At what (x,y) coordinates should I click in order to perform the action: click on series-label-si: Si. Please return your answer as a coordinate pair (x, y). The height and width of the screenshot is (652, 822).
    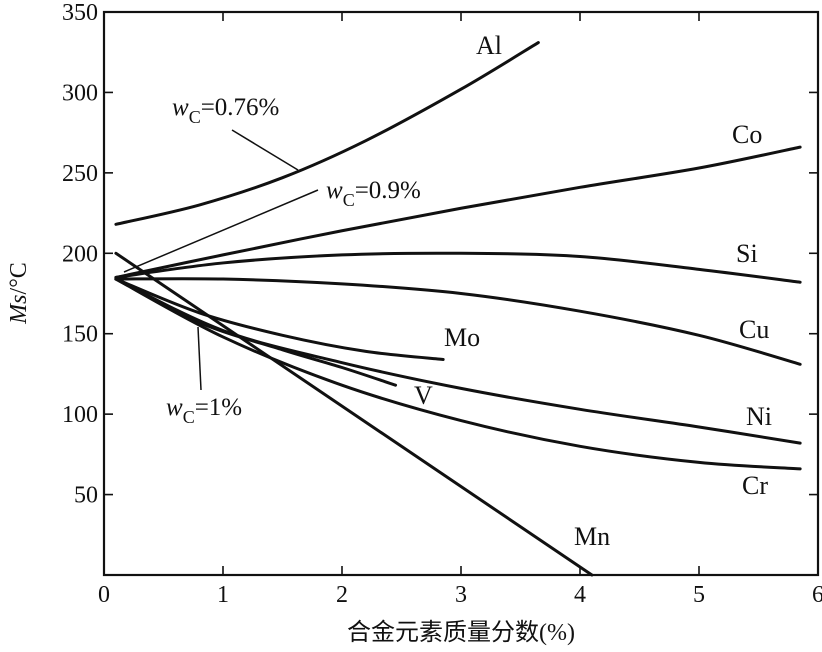
    Looking at the image, I should click on (747, 253).